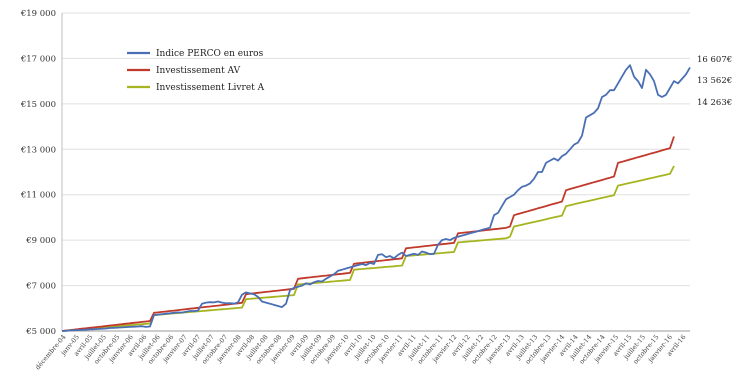 The width and height of the screenshot is (736, 389). I want to click on y-tick-label: €7 000, so click(40, 287).